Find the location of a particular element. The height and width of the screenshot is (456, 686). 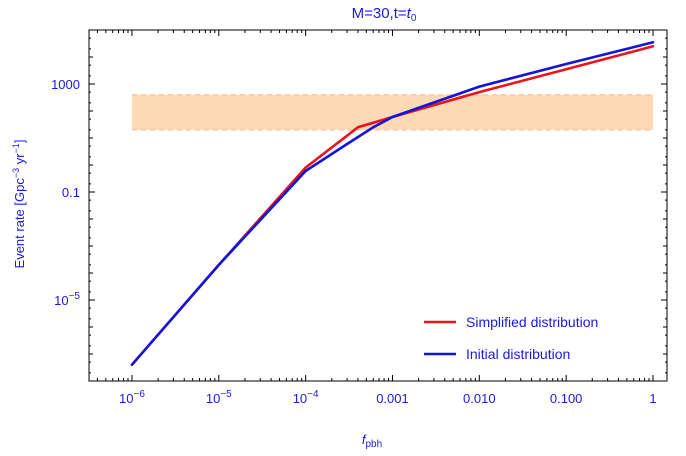

band-fill is located at coordinates (392, 112).